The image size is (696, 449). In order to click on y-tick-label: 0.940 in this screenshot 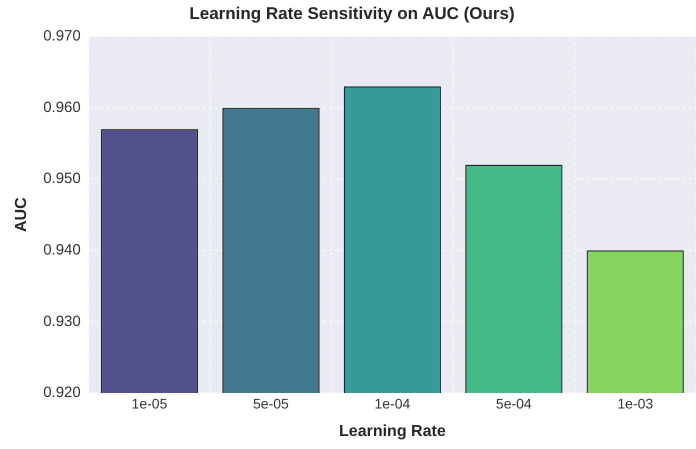, I will do `click(62, 250)`.